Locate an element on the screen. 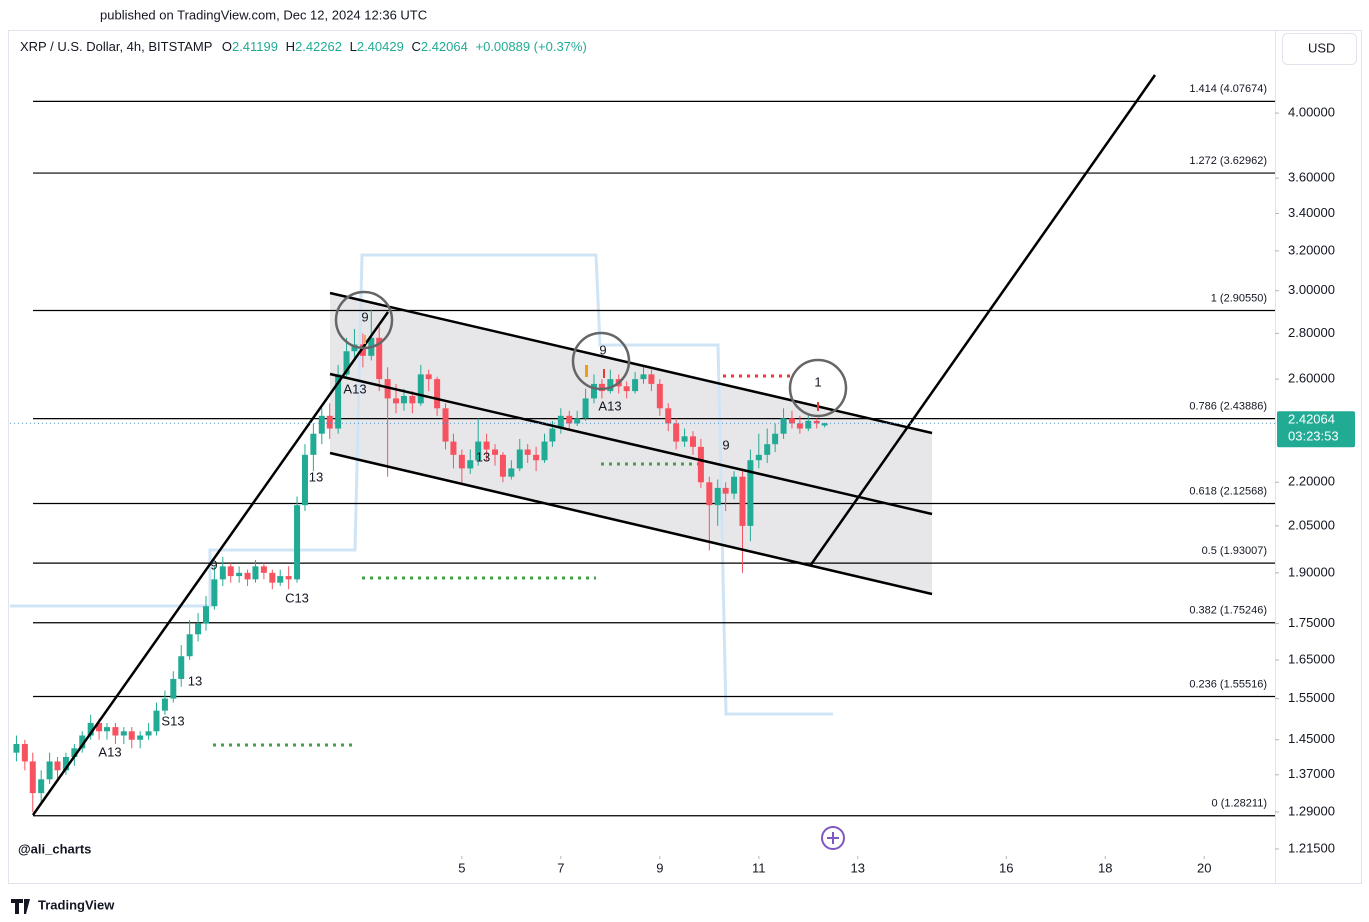 Image resolution: width=1369 pixels, height=922 pixels. ohlc-letter: C is located at coordinates (415, 46).